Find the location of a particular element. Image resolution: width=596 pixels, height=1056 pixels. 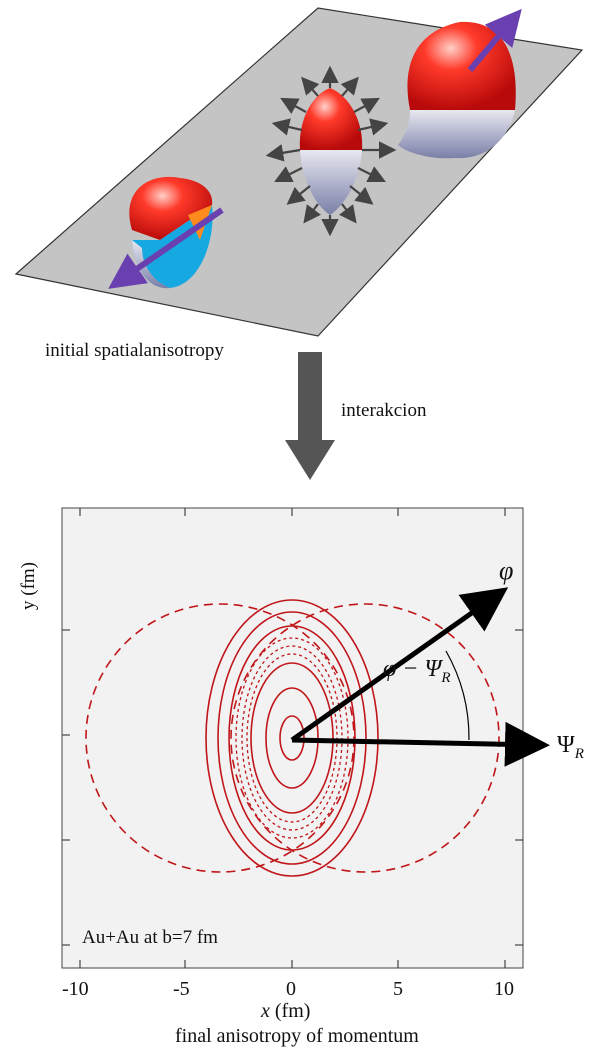

central-fireball is located at coordinates (331, 151).